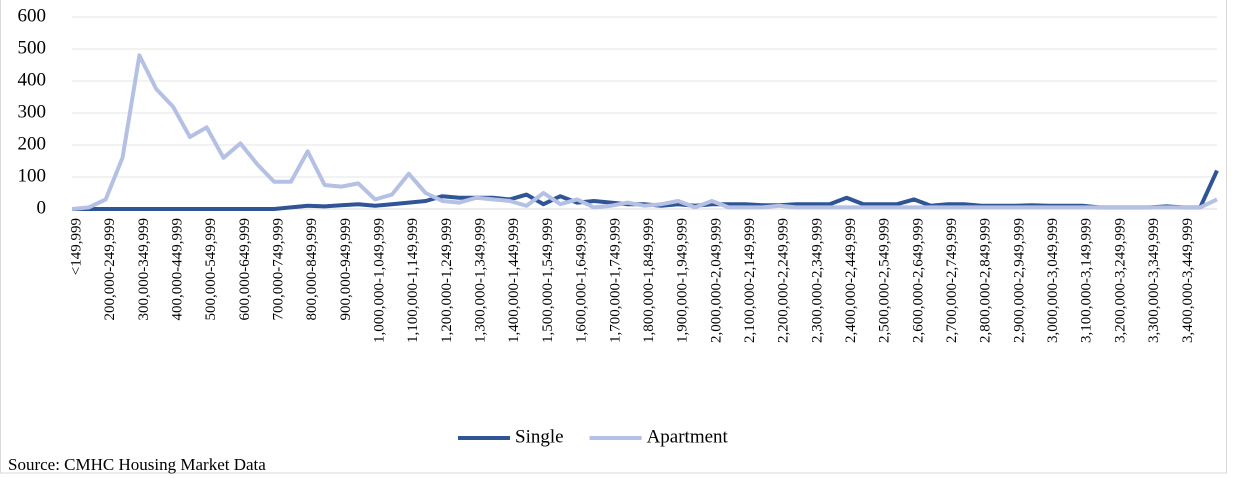 This screenshot has height=478, width=1235. Describe the element at coordinates (1087, 280) in the screenshot. I see `x-tick-label: 3,100,000-3,149,999` at that location.